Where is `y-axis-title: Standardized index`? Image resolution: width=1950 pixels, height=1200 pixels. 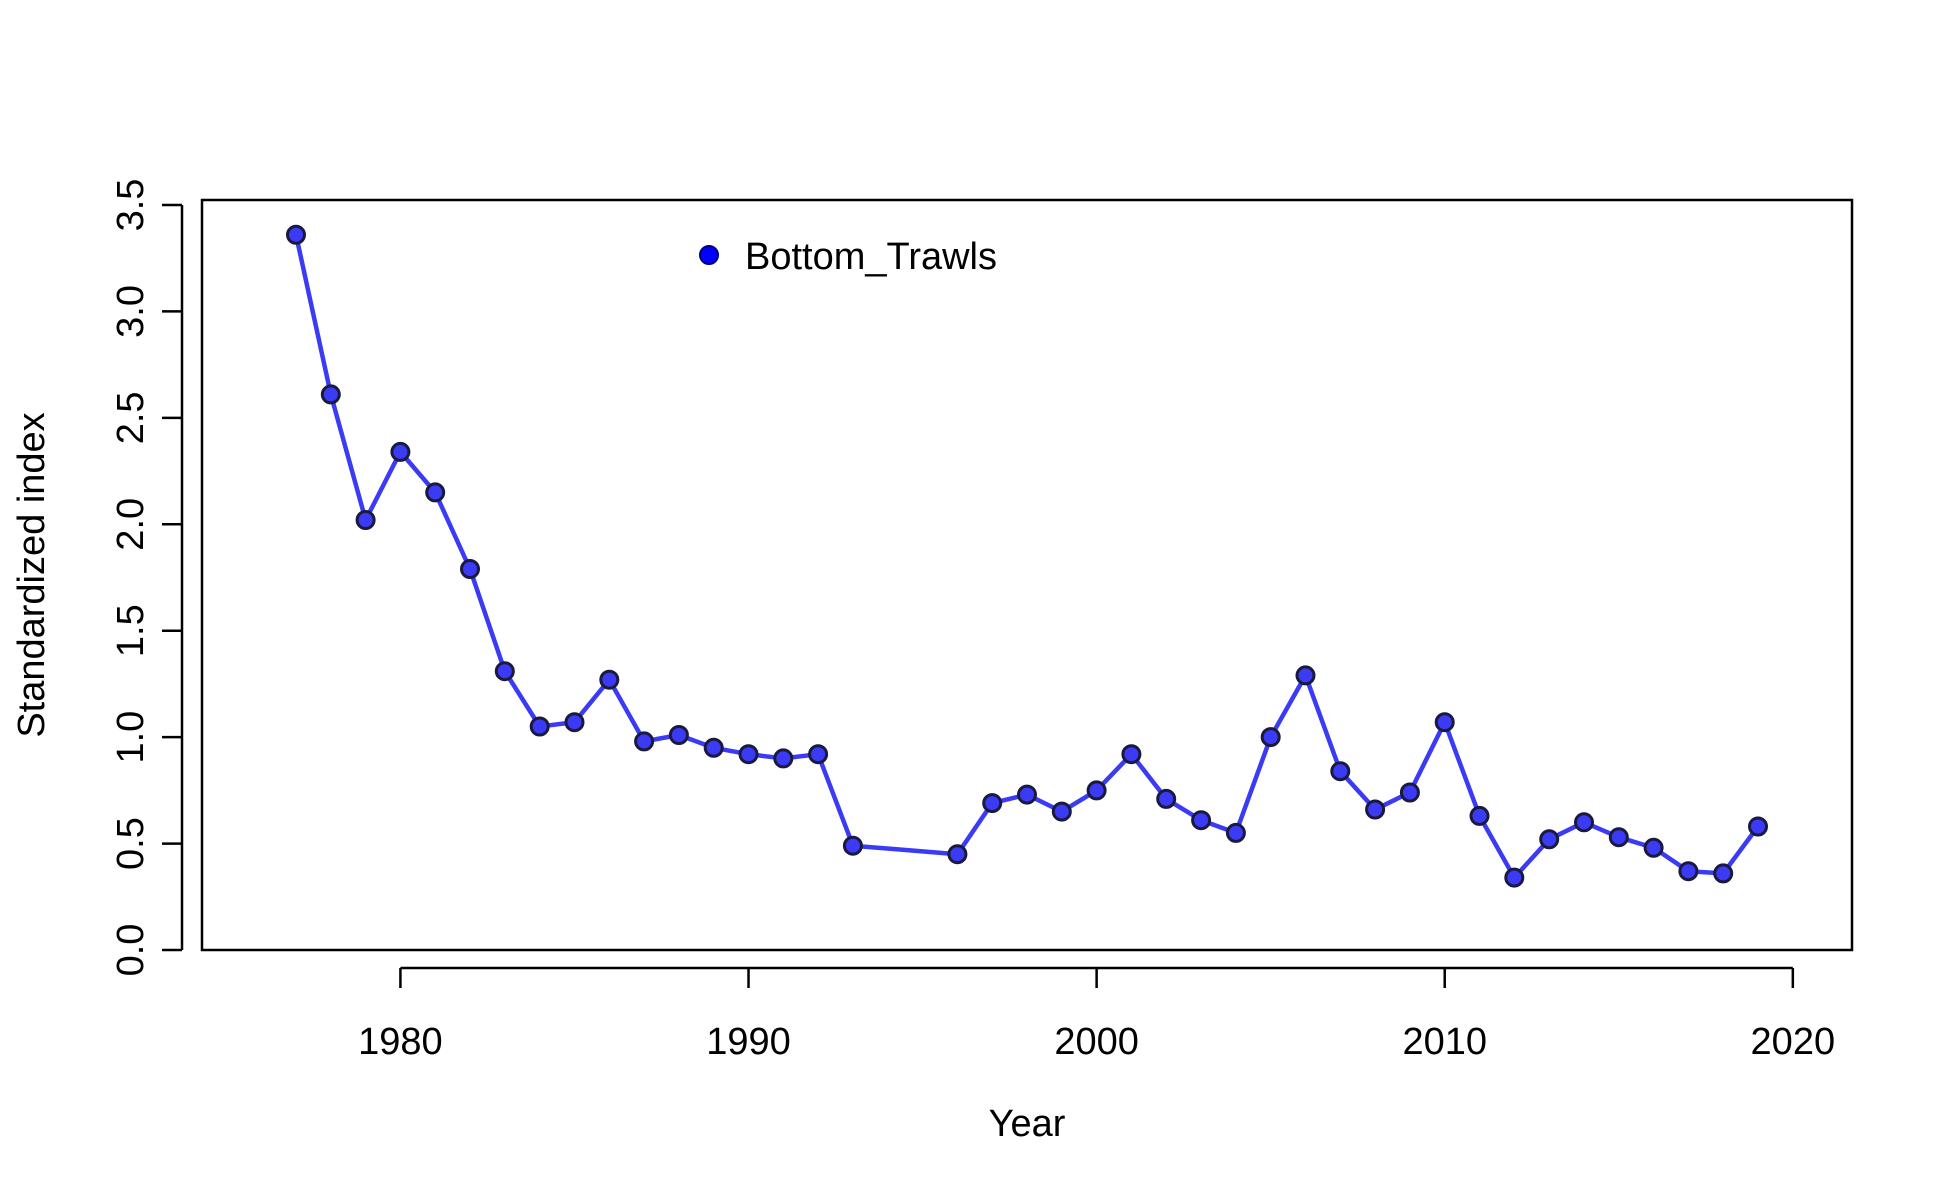
y-axis-title: Standardized index is located at coordinates (32, 574).